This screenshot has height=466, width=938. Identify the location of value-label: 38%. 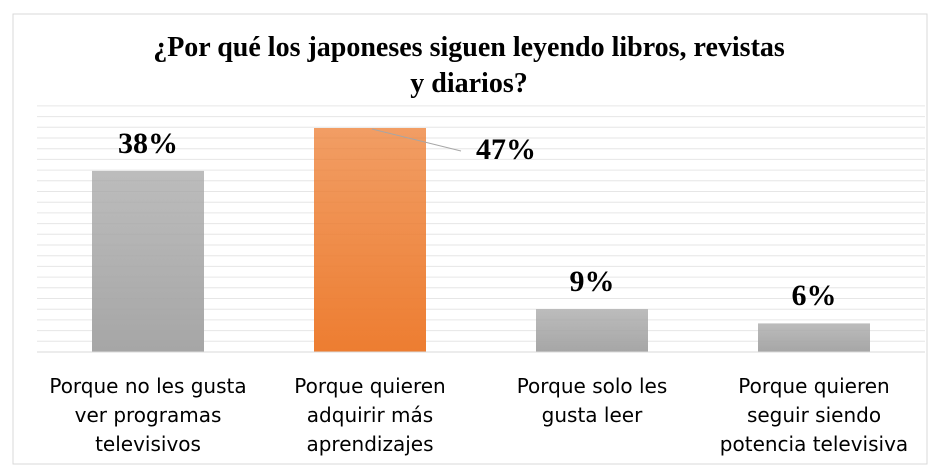
(148, 143).